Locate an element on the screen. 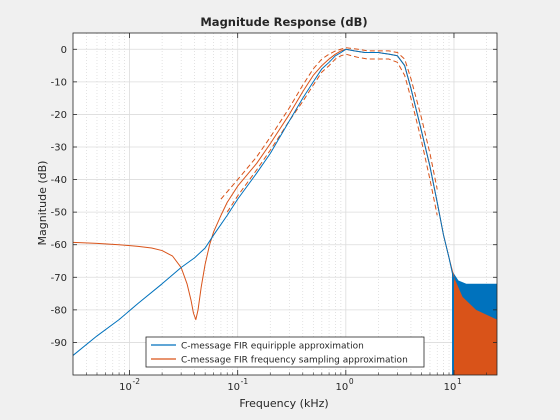 The height and width of the screenshot is (420, 560). x-tick-exponent: 0 is located at coordinates (351, 381).